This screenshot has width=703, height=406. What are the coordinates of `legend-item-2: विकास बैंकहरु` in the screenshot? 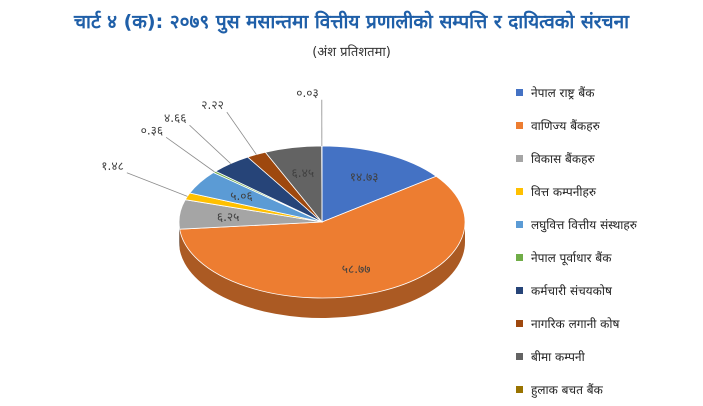 It's located at (608, 158).